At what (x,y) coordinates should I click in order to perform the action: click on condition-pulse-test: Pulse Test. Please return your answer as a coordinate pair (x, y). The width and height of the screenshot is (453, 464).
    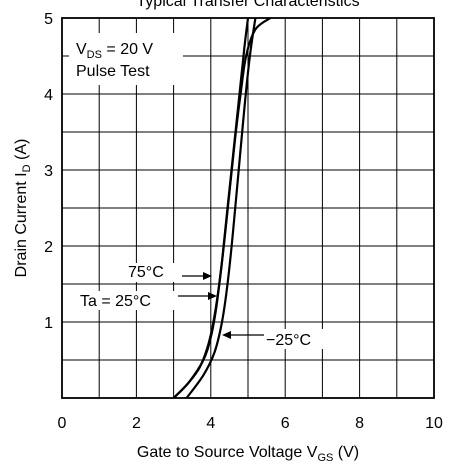
    Looking at the image, I should click on (113, 71).